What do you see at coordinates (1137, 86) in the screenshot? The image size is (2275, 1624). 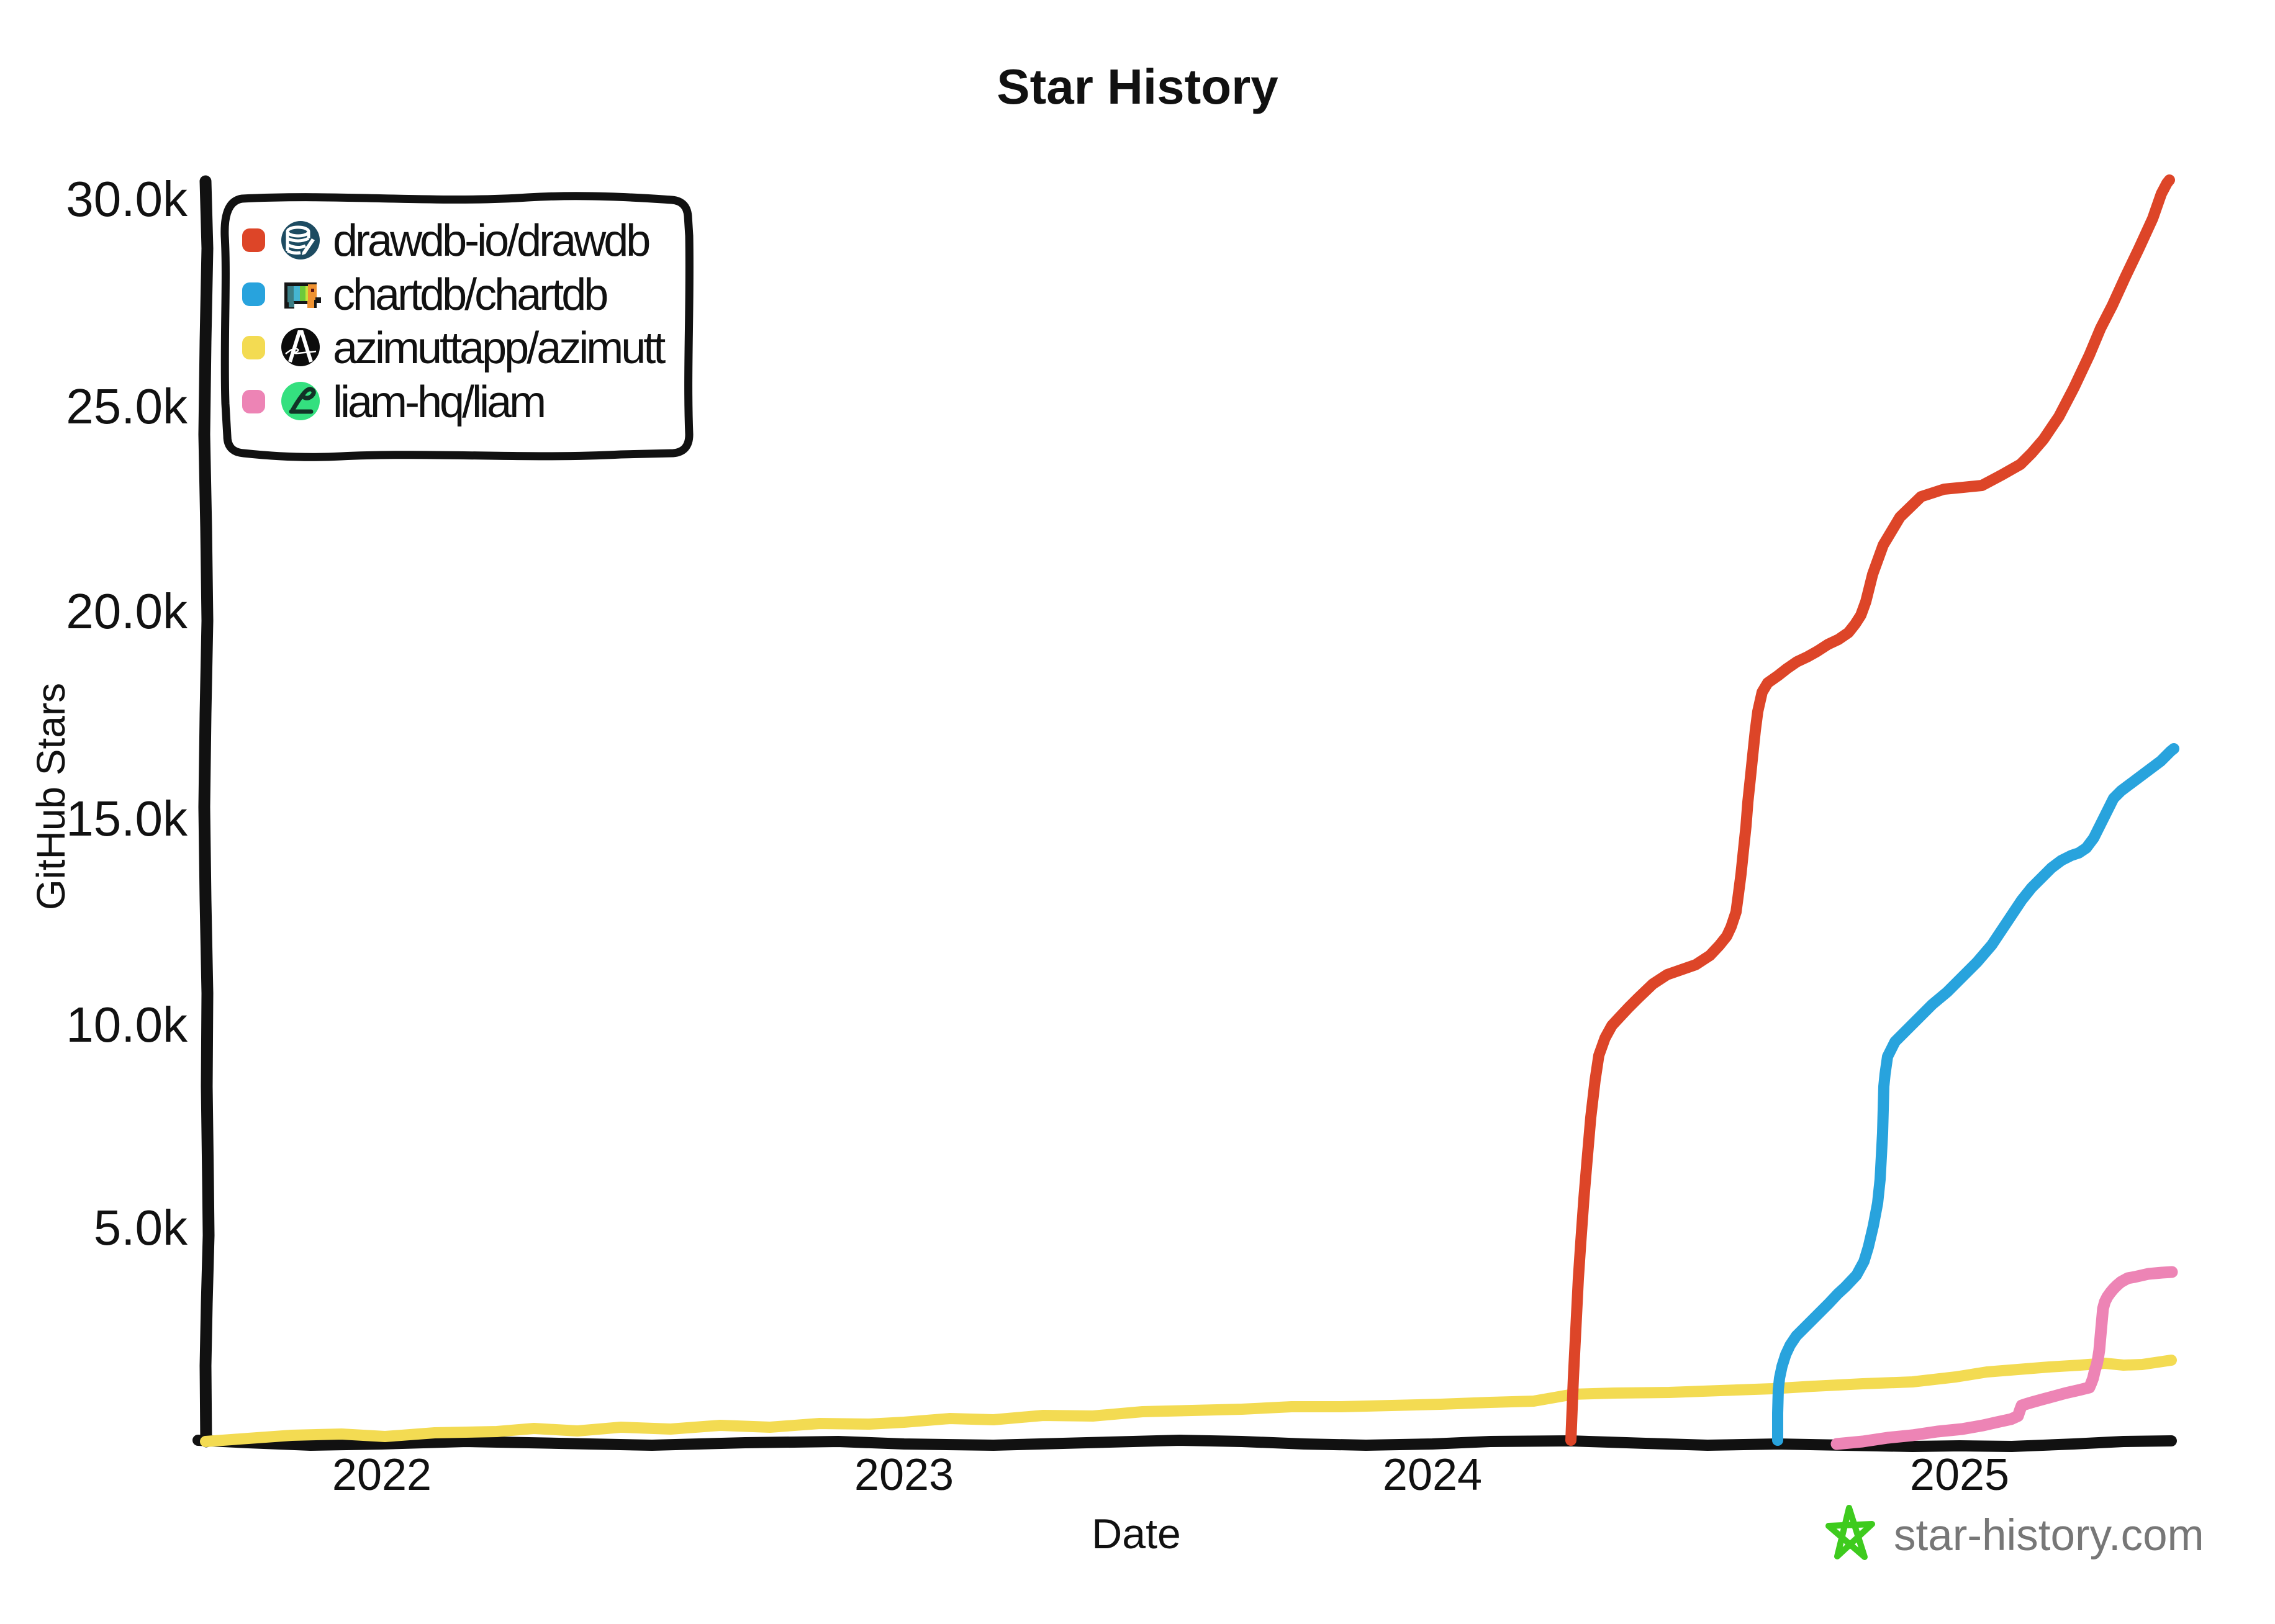 I see `svg-text: Star History` at bounding box center [1137, 86].